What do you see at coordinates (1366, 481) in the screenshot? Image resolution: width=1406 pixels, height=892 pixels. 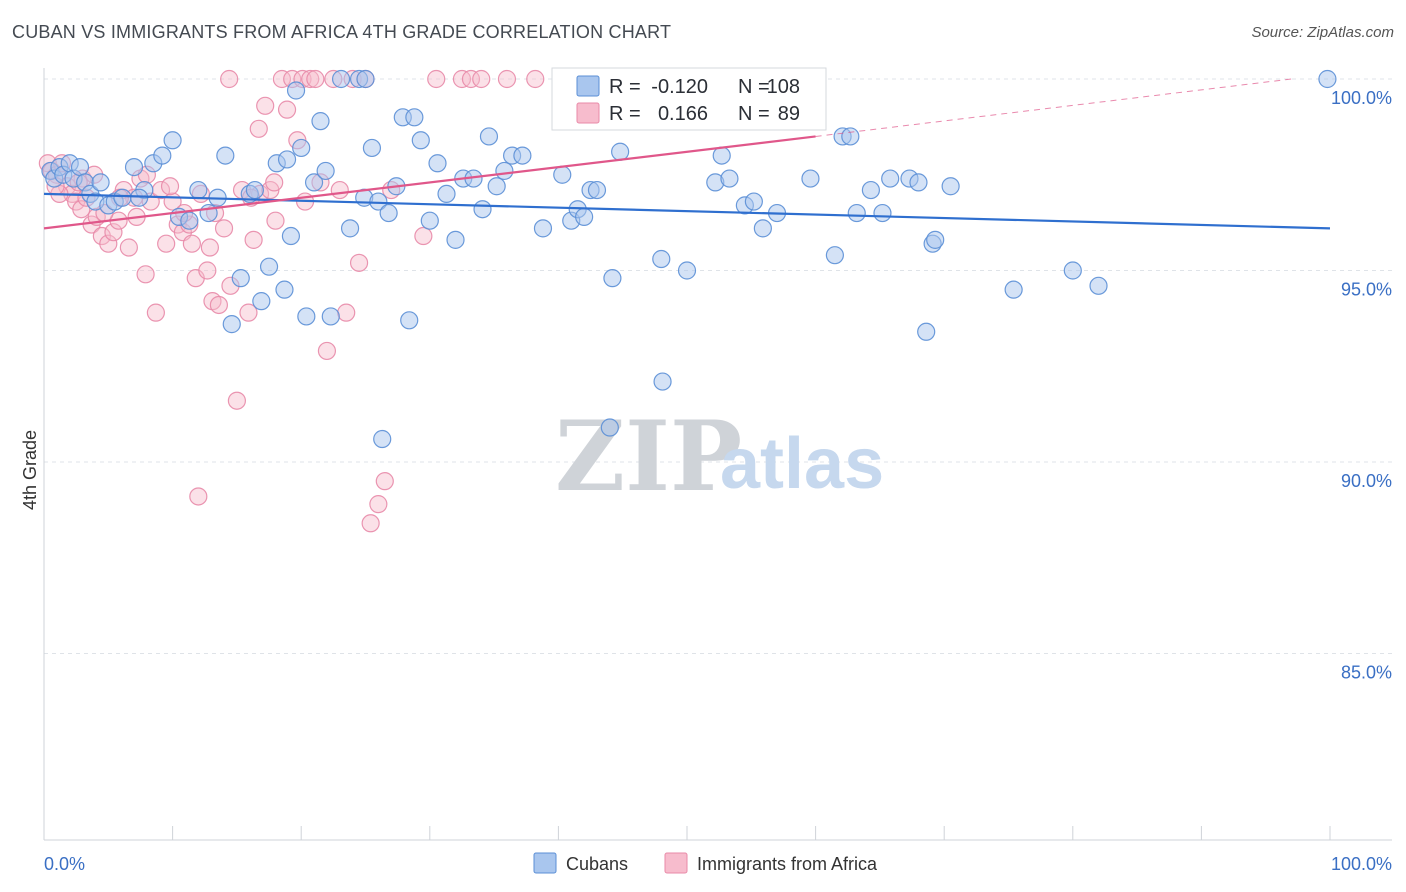 I see `y-tick-label: 90.0%` at bounding box center [1366, 481].